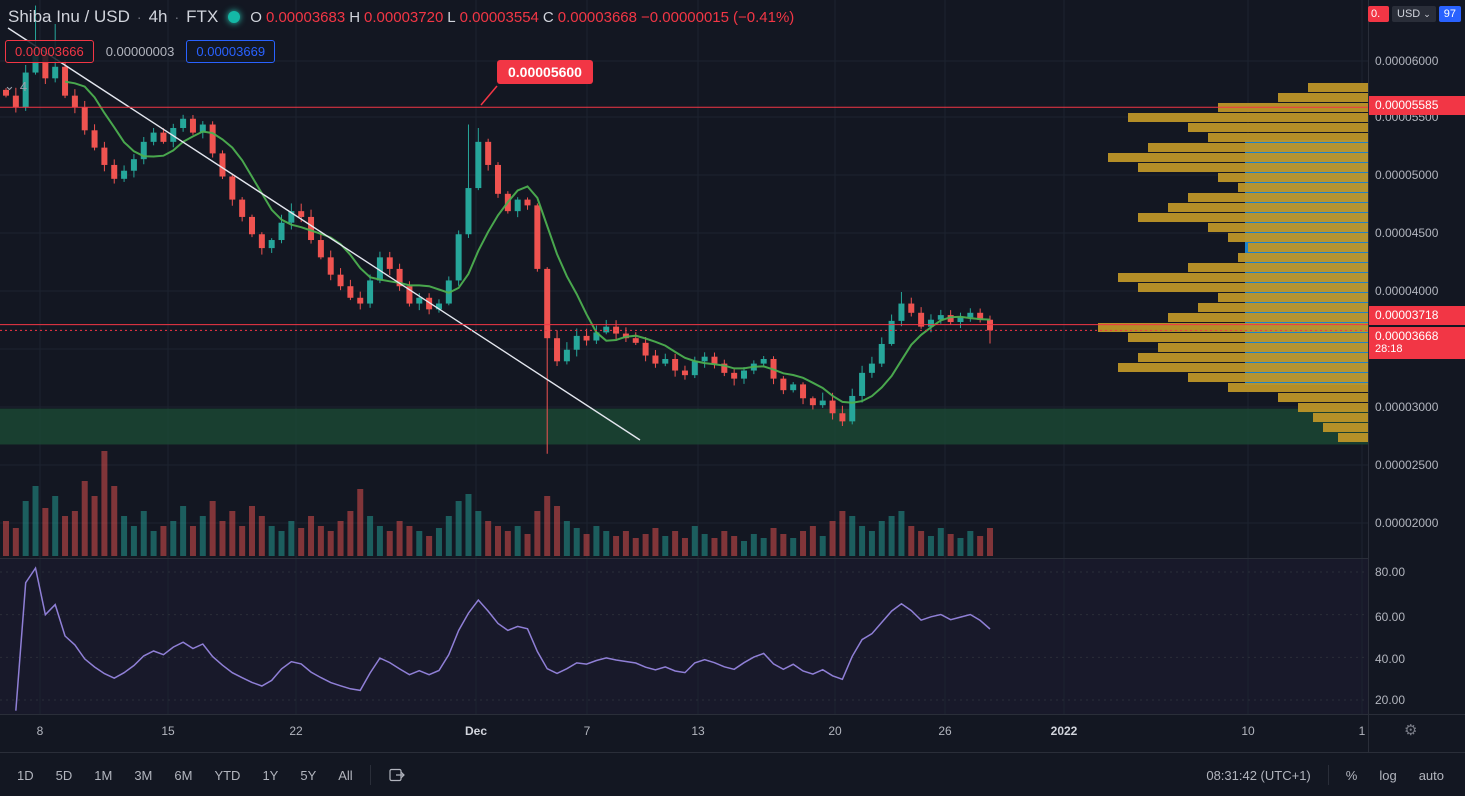 This screenshot has height=796, width=1465. Describe the element at coordinates (1407, 175) in the screenshot. I see `price-axis-label: 0.00005000` at that location.